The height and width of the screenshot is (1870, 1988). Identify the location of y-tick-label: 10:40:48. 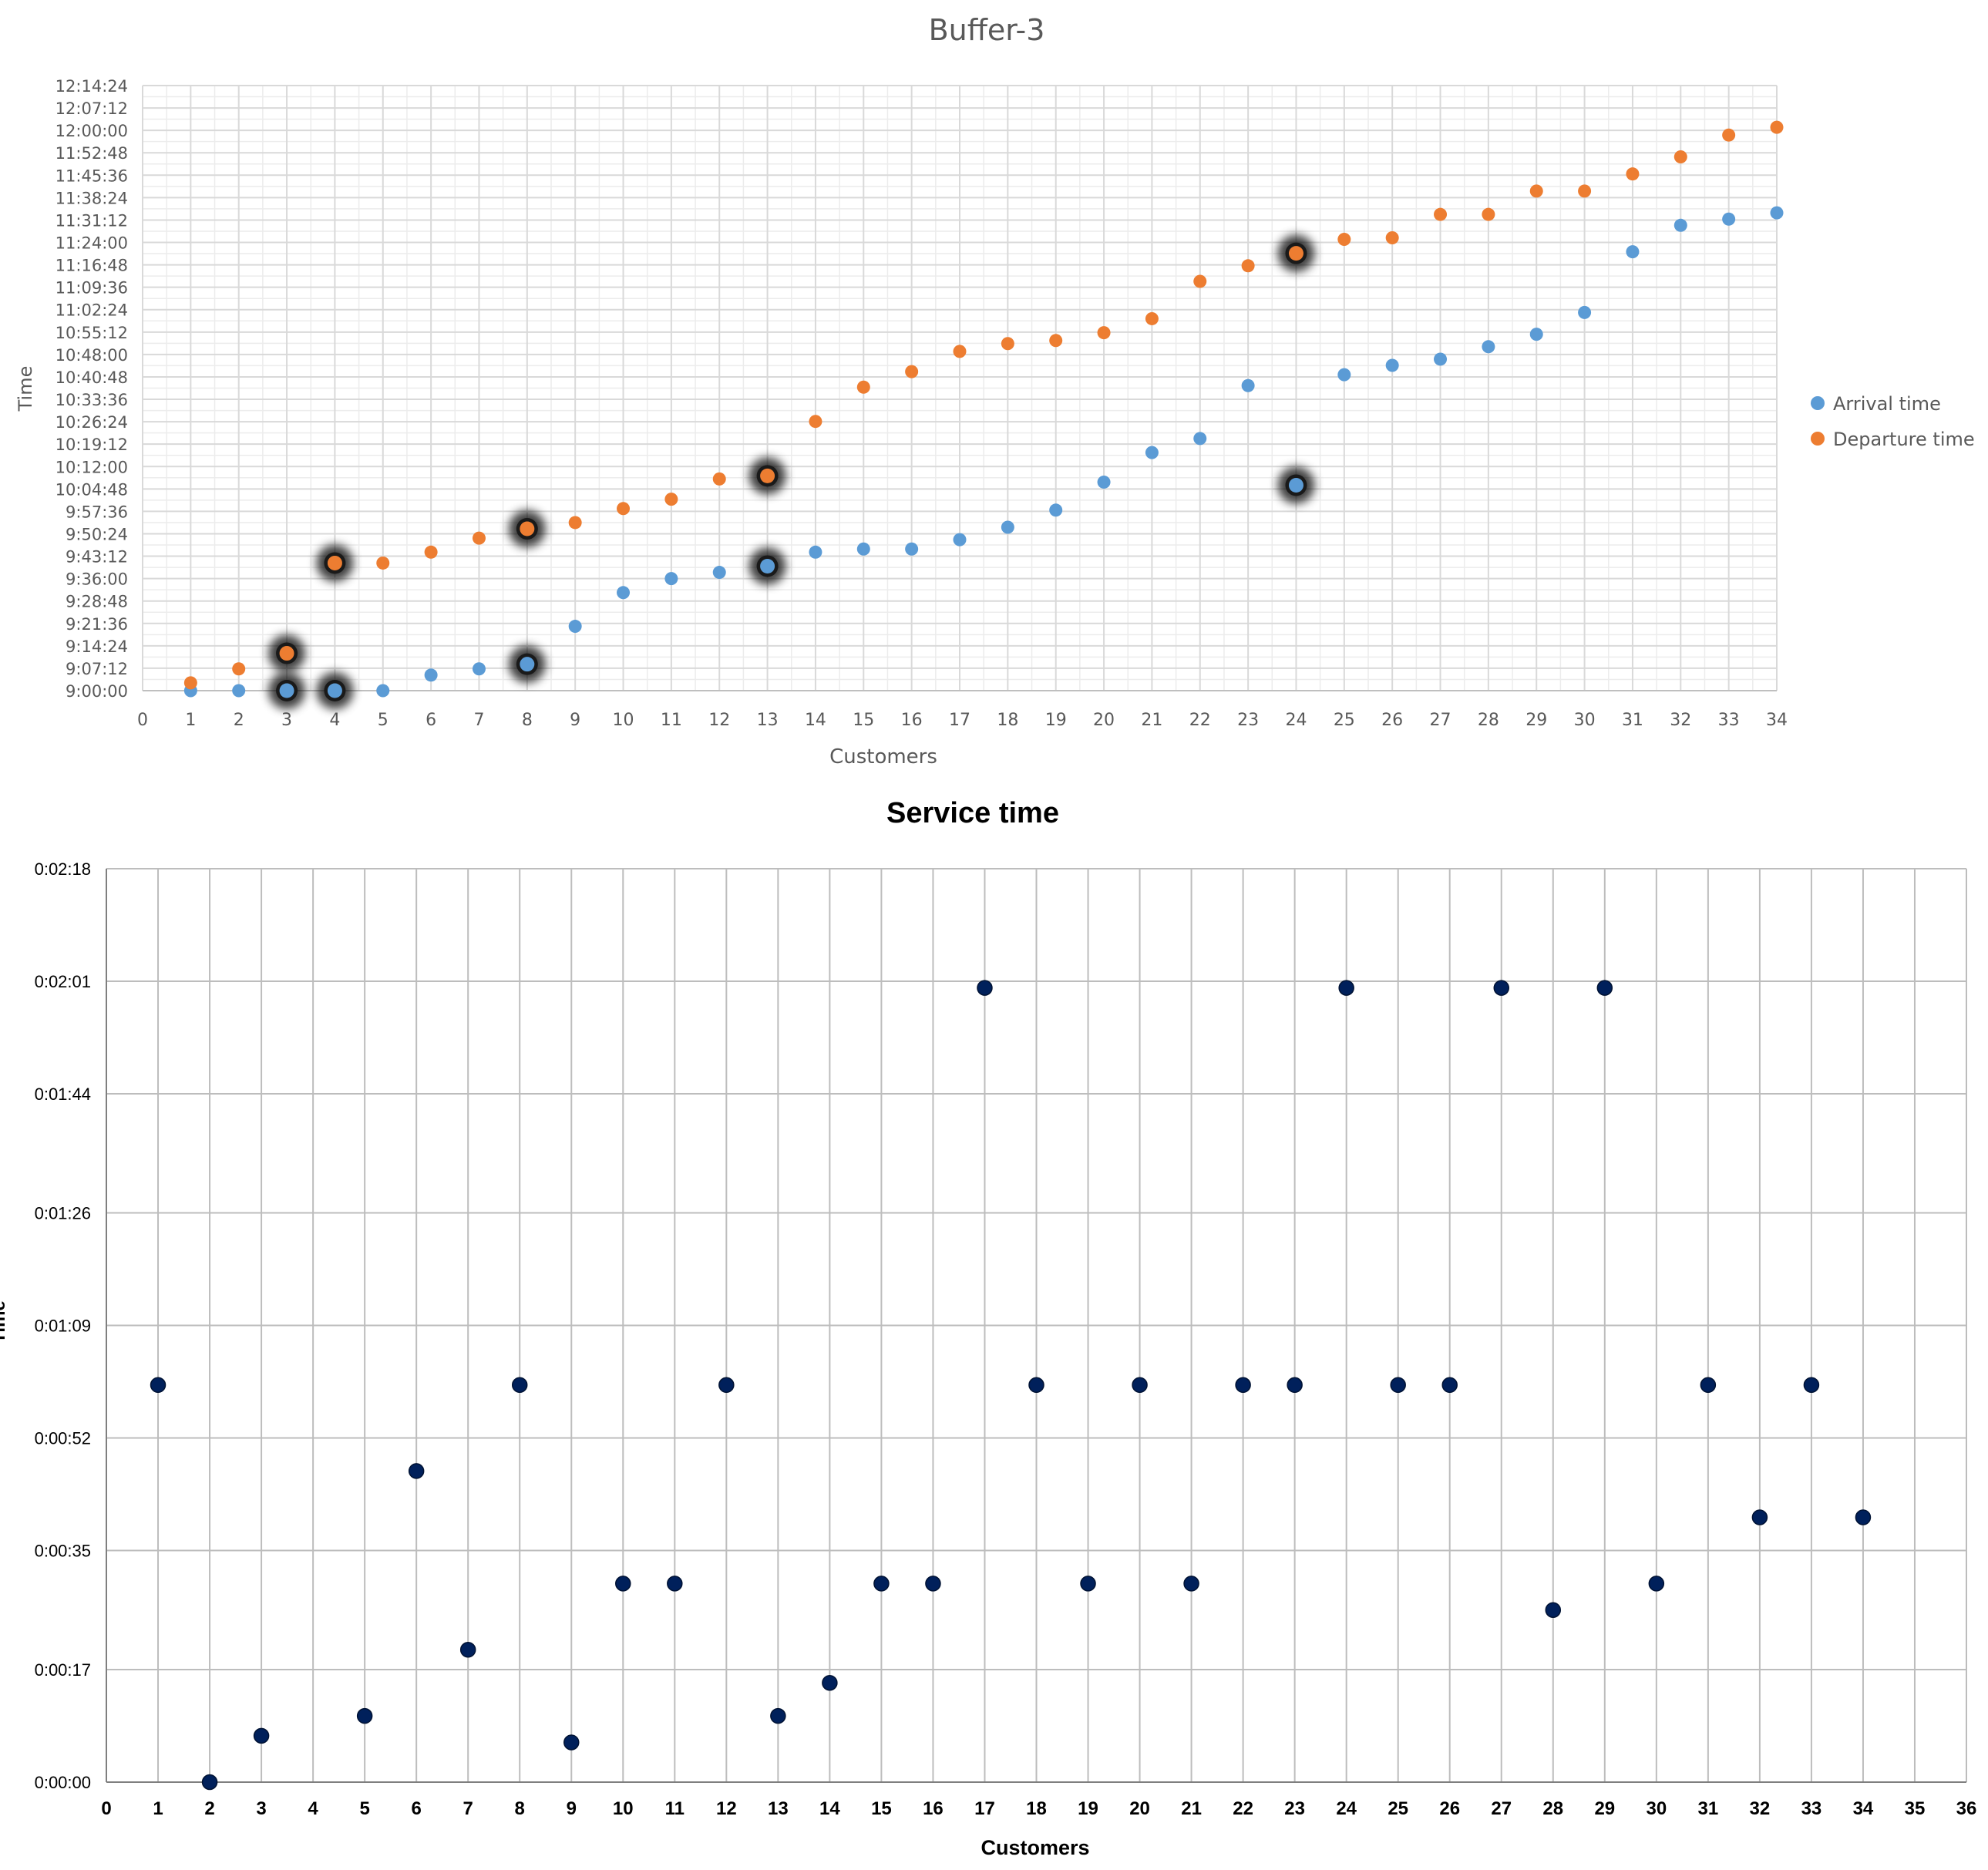
(92, 377).